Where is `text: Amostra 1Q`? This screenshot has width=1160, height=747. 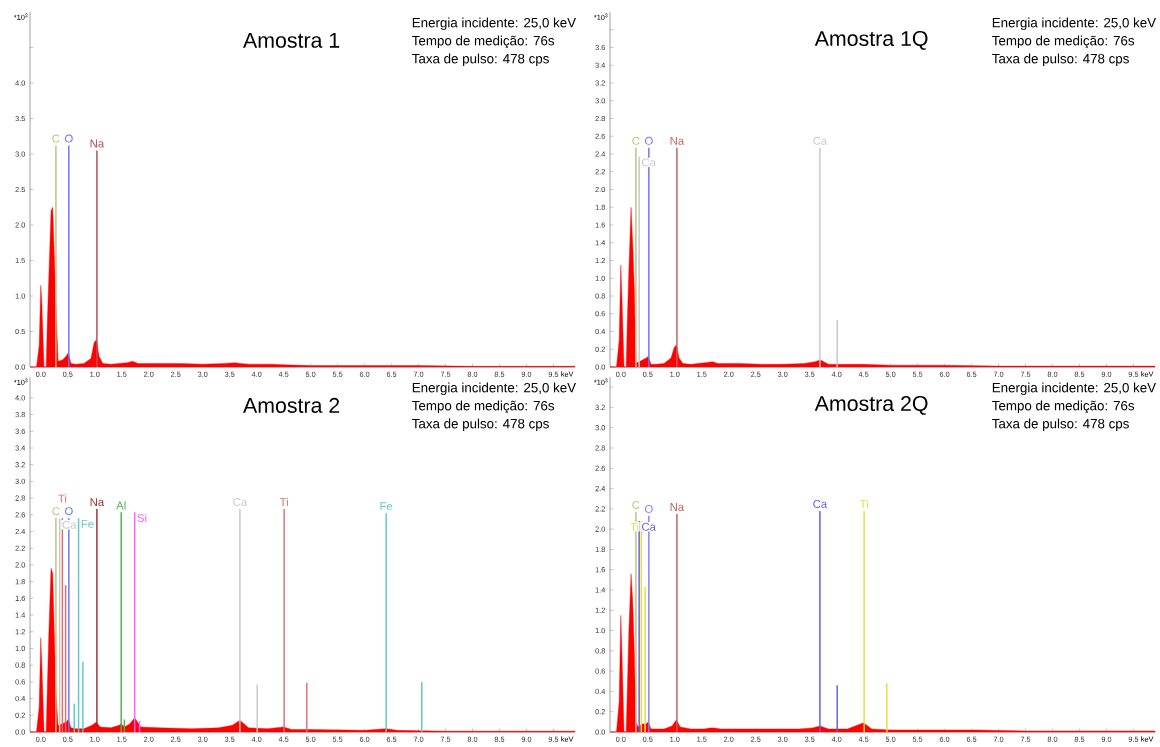
text: Amostra 1Q is located at coordinates (871, 40).